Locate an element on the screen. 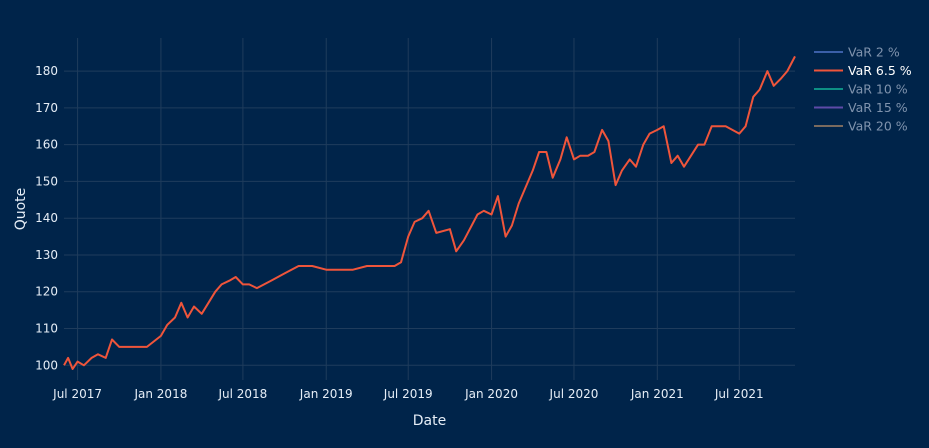 Image resolution: width=929 pixels, height=448 pixels. y-tick-label: 160 is located at coordinates (46, 145).